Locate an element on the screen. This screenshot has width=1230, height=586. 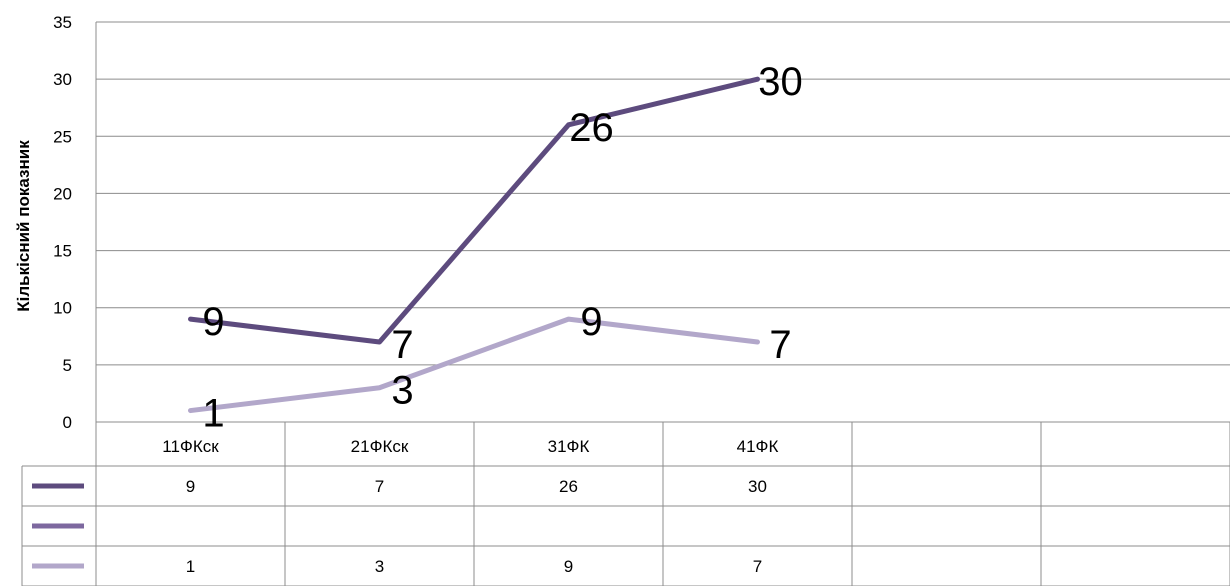
data-label: 30 is located at coordinates (780, 82).